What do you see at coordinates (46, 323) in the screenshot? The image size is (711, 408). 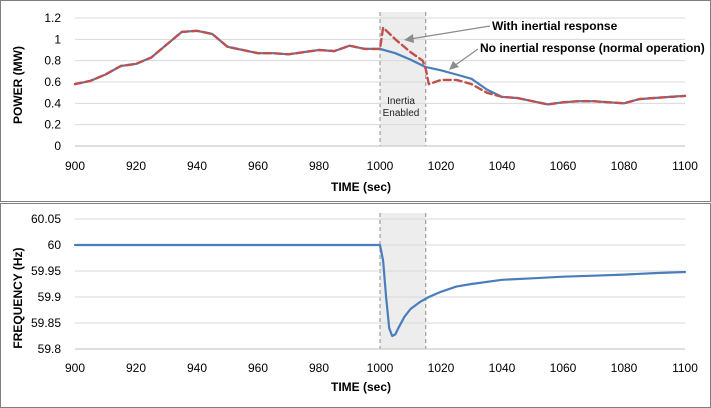 I see `frequency-ytick-label-1: 59.85` at bounding box center [46, 323].